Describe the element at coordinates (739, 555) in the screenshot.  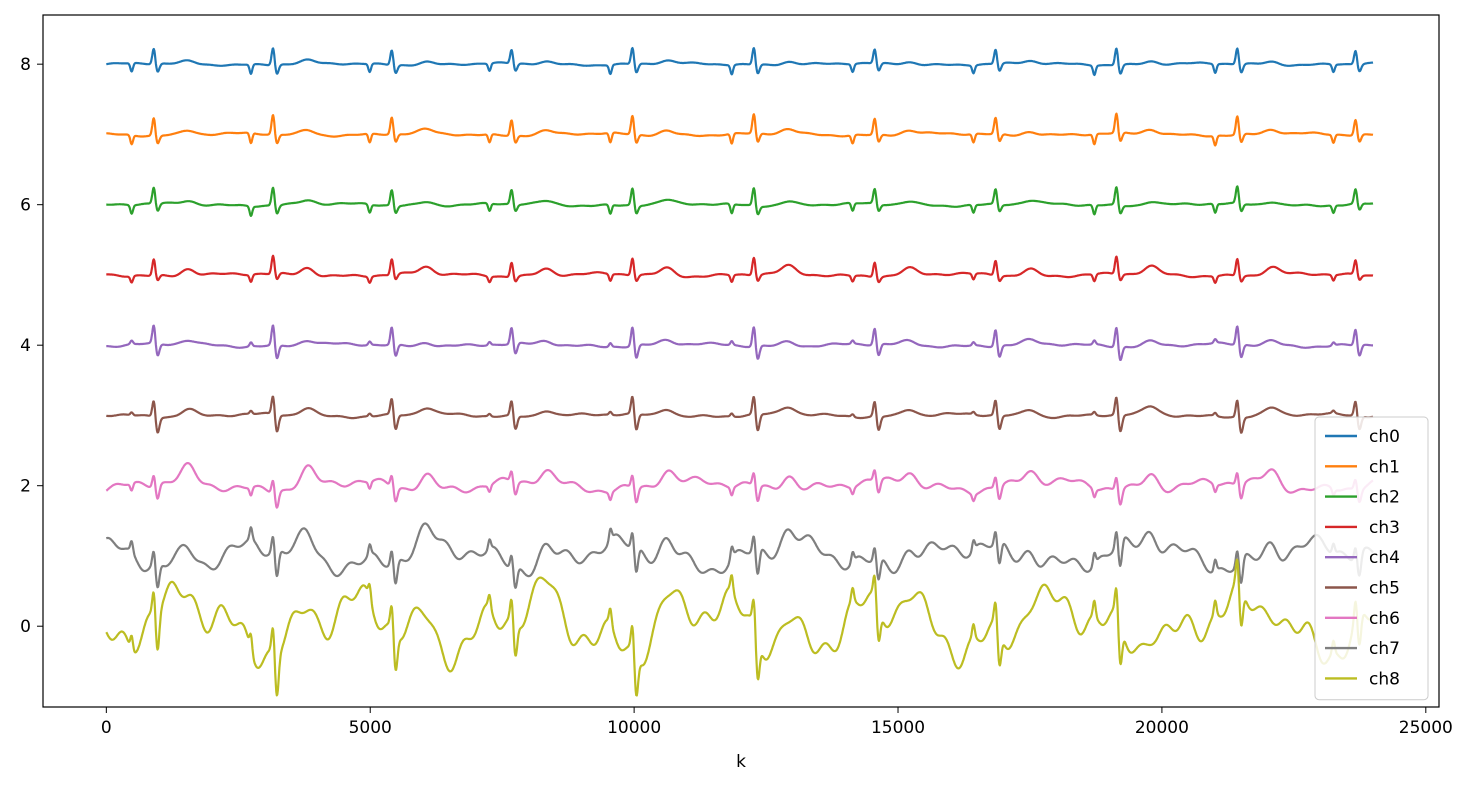
I see `series-line-ch7` at that location.